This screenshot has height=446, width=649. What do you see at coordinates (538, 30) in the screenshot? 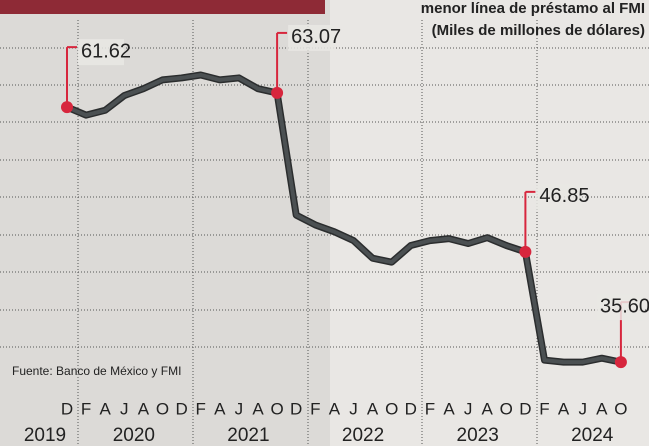
I see `chart-subtitle: (Miles de millones de dólares)` at bounding box center [538, 30].